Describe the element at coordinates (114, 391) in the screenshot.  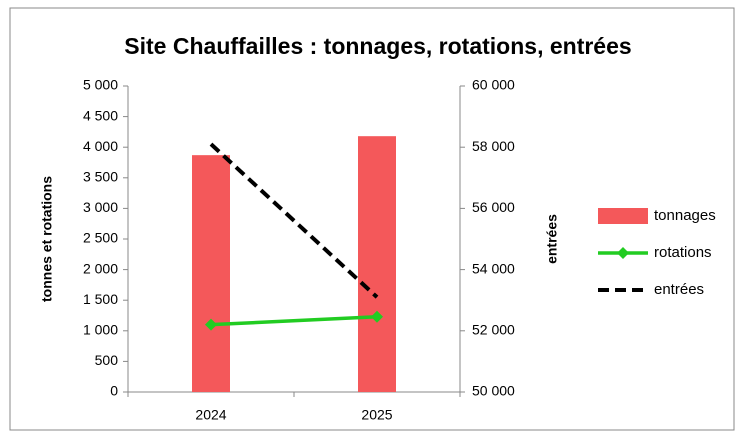
I see `y-tick-label: 0` at that location.